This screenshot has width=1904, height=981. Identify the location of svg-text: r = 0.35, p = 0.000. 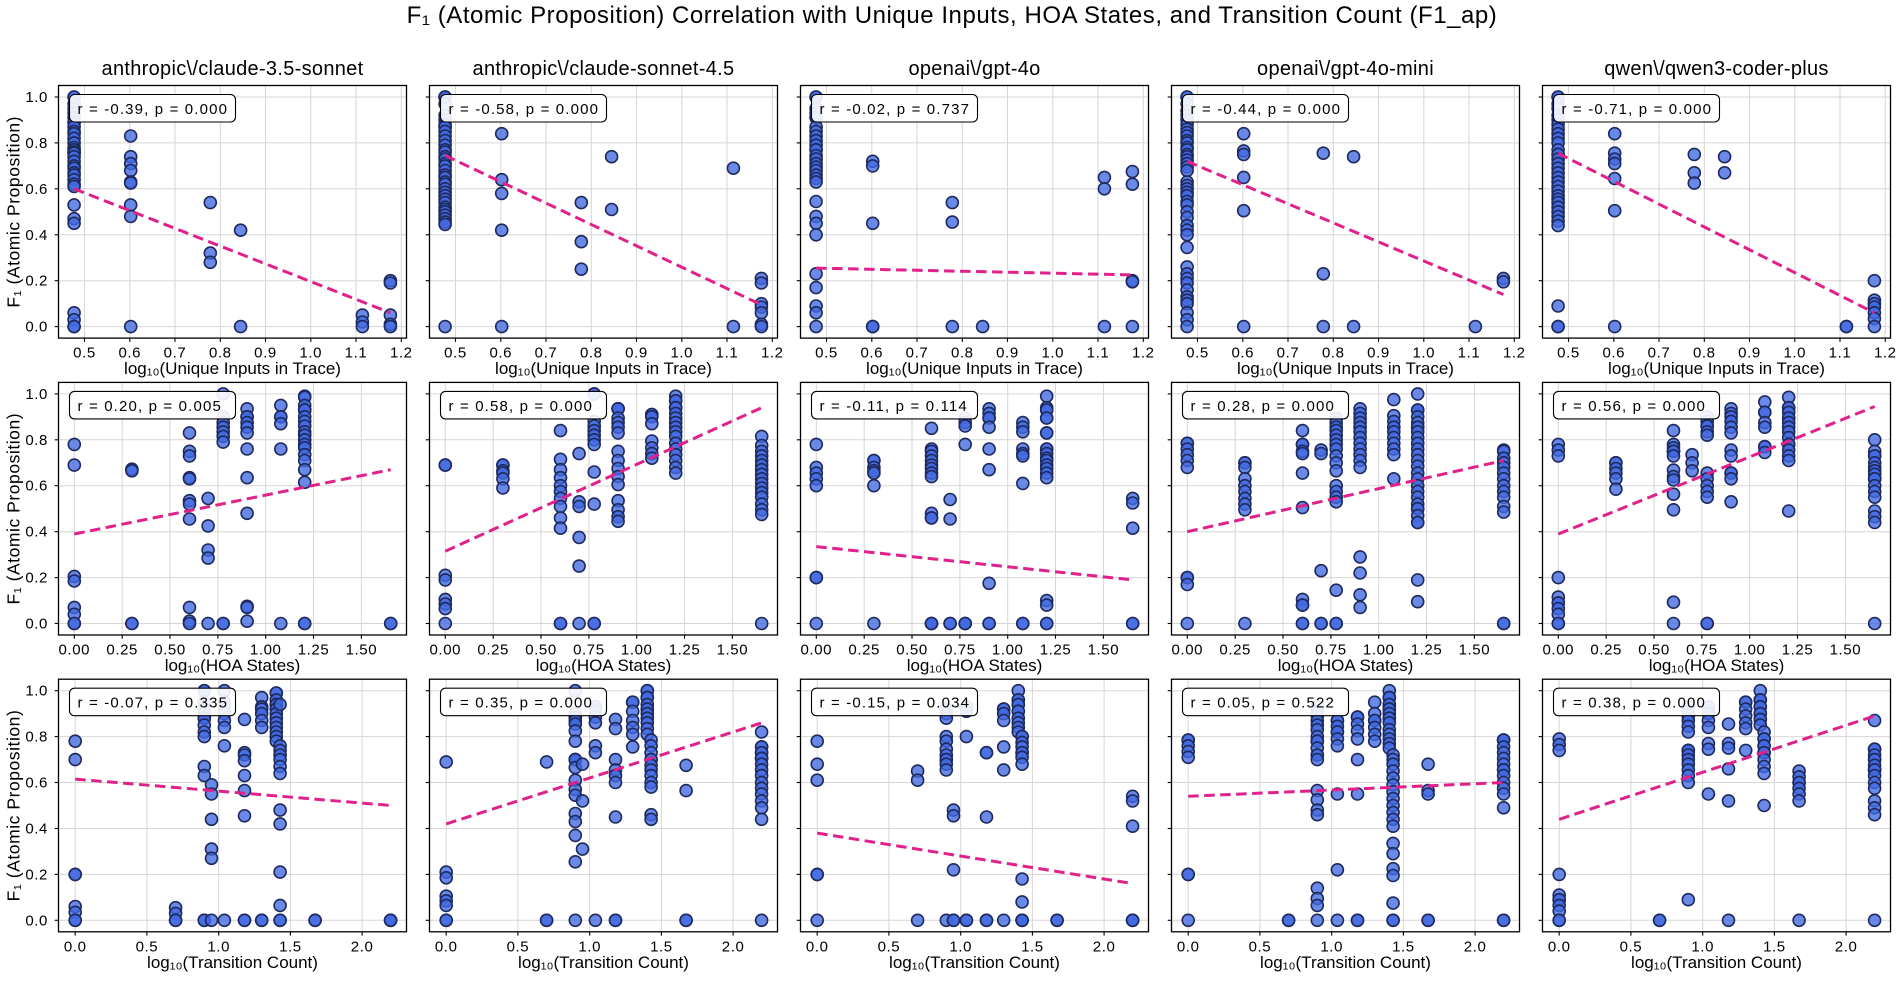
(521, 703).